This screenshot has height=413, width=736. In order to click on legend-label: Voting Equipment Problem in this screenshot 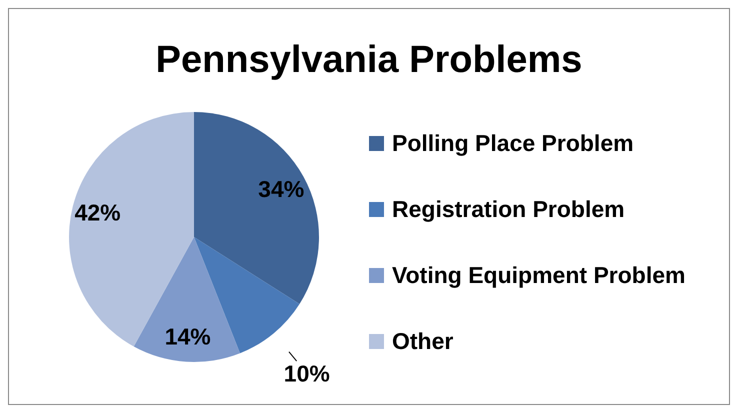, I will do `click(539, 275)`.